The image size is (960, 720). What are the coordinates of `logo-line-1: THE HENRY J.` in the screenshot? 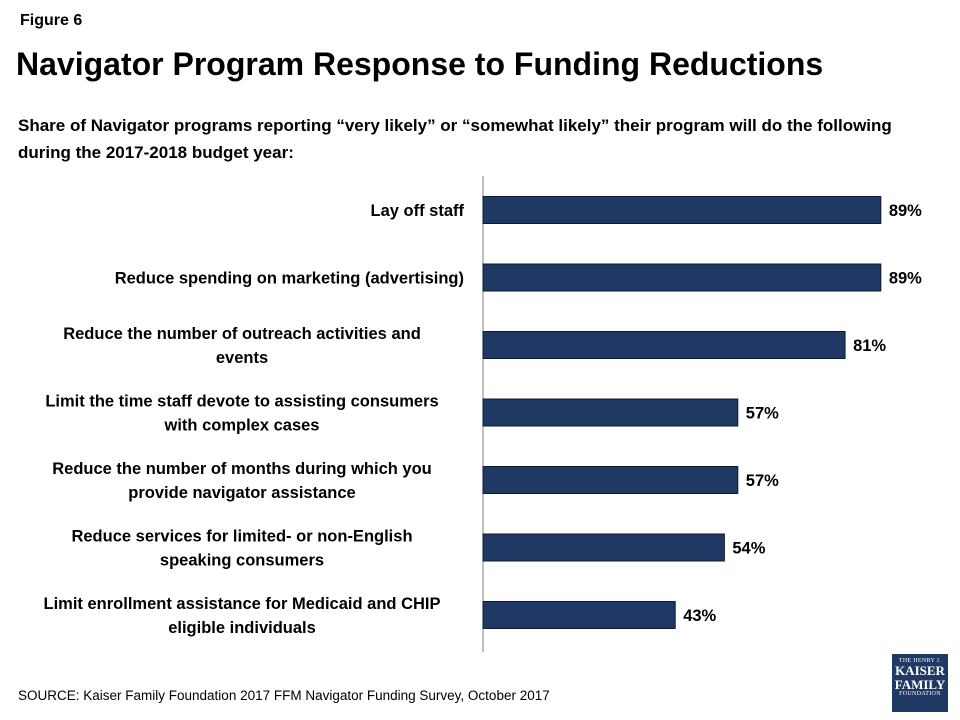 It's located at (920, 661).